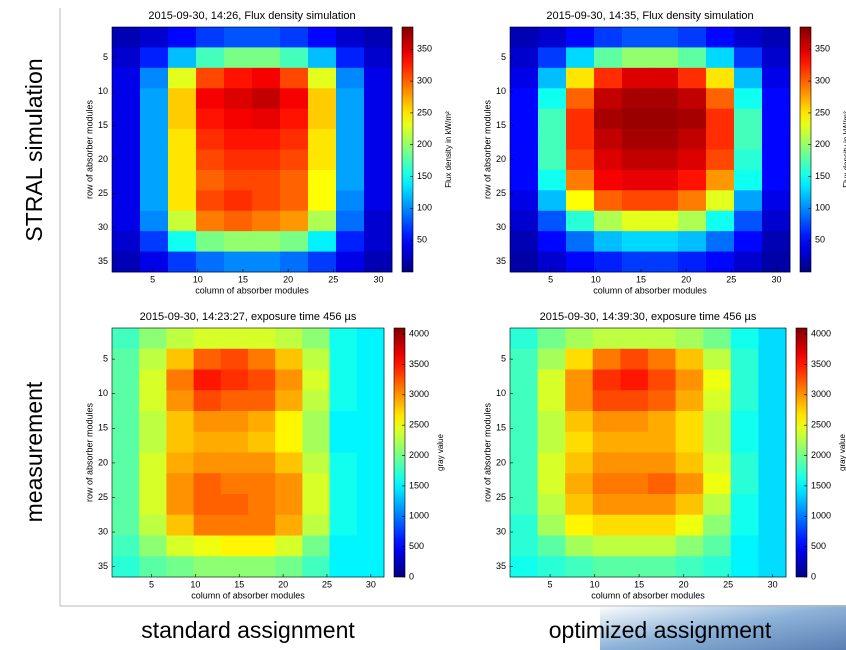 Image resolution: width=846 pixels, height=650 pixels. I want to click on y-tick-label: 15, so click(501, 125).